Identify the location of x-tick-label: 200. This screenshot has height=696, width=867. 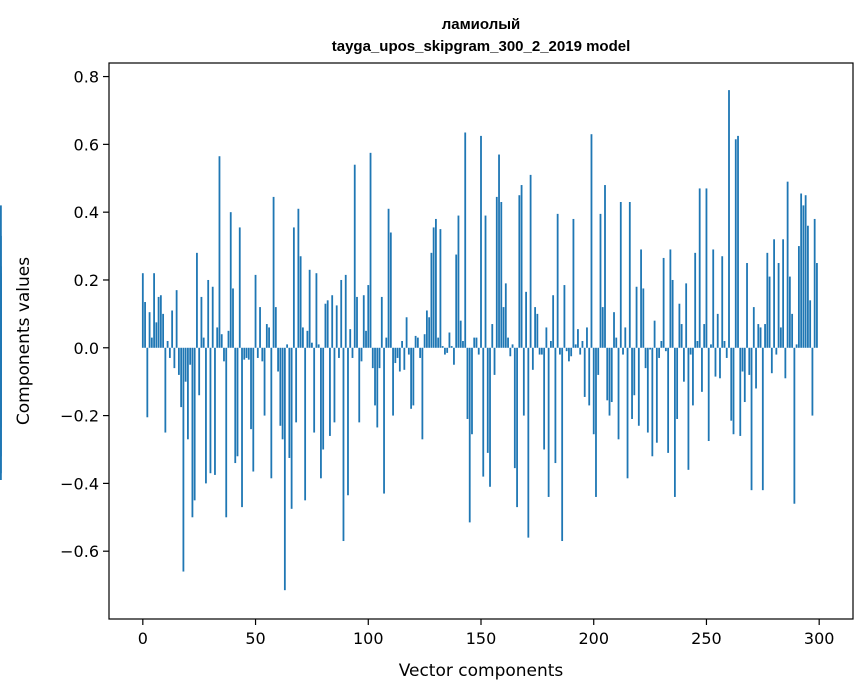
(593, 638).